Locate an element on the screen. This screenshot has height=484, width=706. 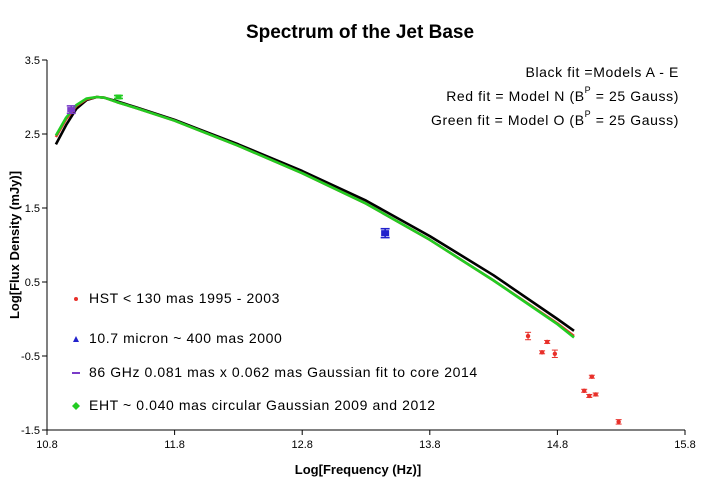
x-tick-label: 13.8 is located at coordinates (429, 445).